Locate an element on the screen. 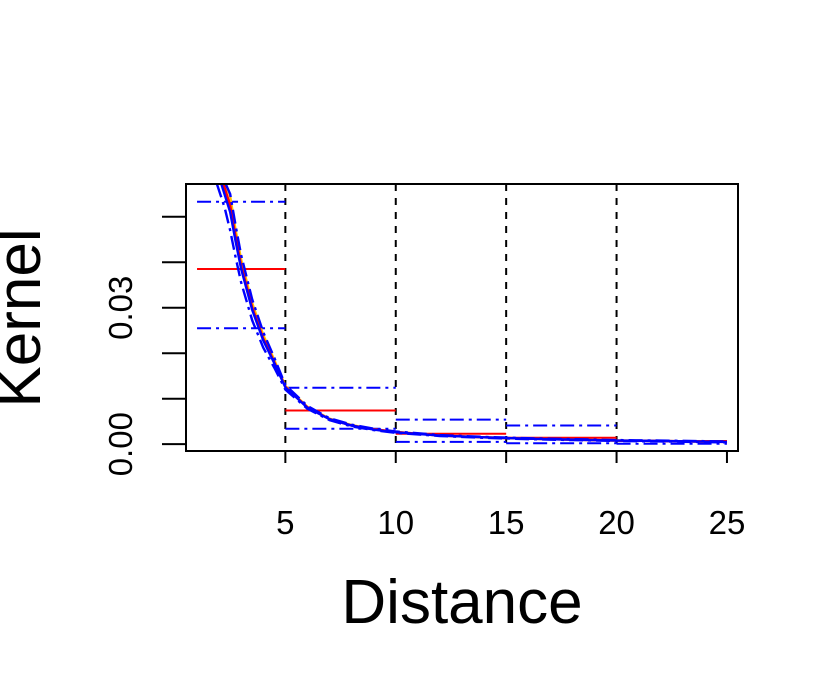 The height and width of the screenshot is (683, 830). y-axis-title: Kernel is located at coordinates (27, 317).